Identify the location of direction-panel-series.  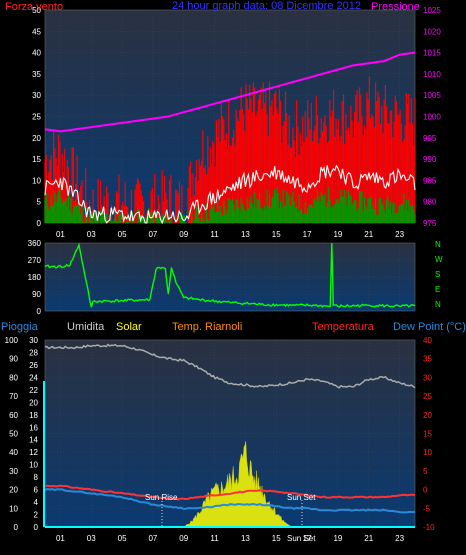
(230, 275).